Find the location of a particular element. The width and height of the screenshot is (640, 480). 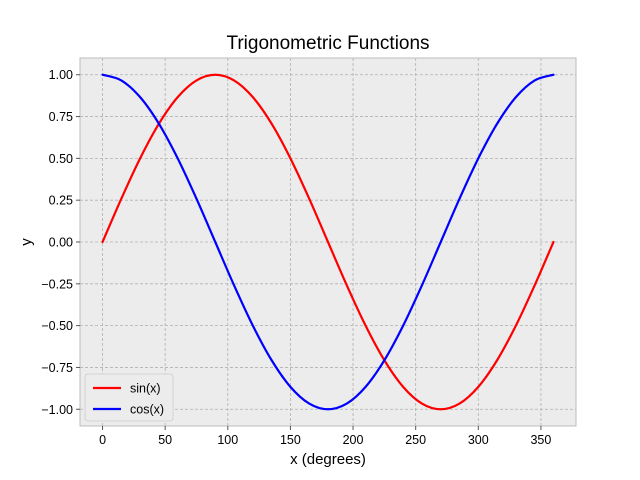

y-tick-label: 0.00 is located at coordinates (61, 243).